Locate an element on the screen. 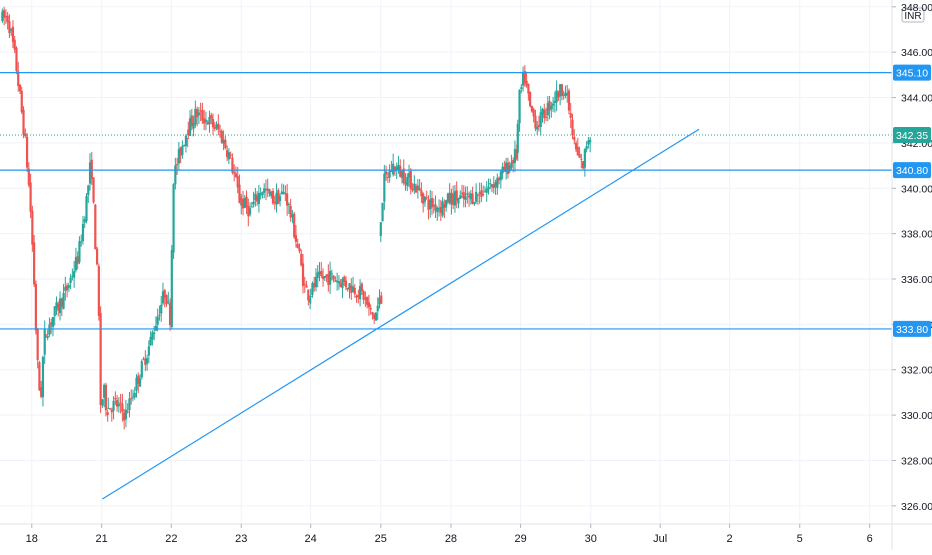  y-tick-label: 348.00 is located at coordinates (916, 8).